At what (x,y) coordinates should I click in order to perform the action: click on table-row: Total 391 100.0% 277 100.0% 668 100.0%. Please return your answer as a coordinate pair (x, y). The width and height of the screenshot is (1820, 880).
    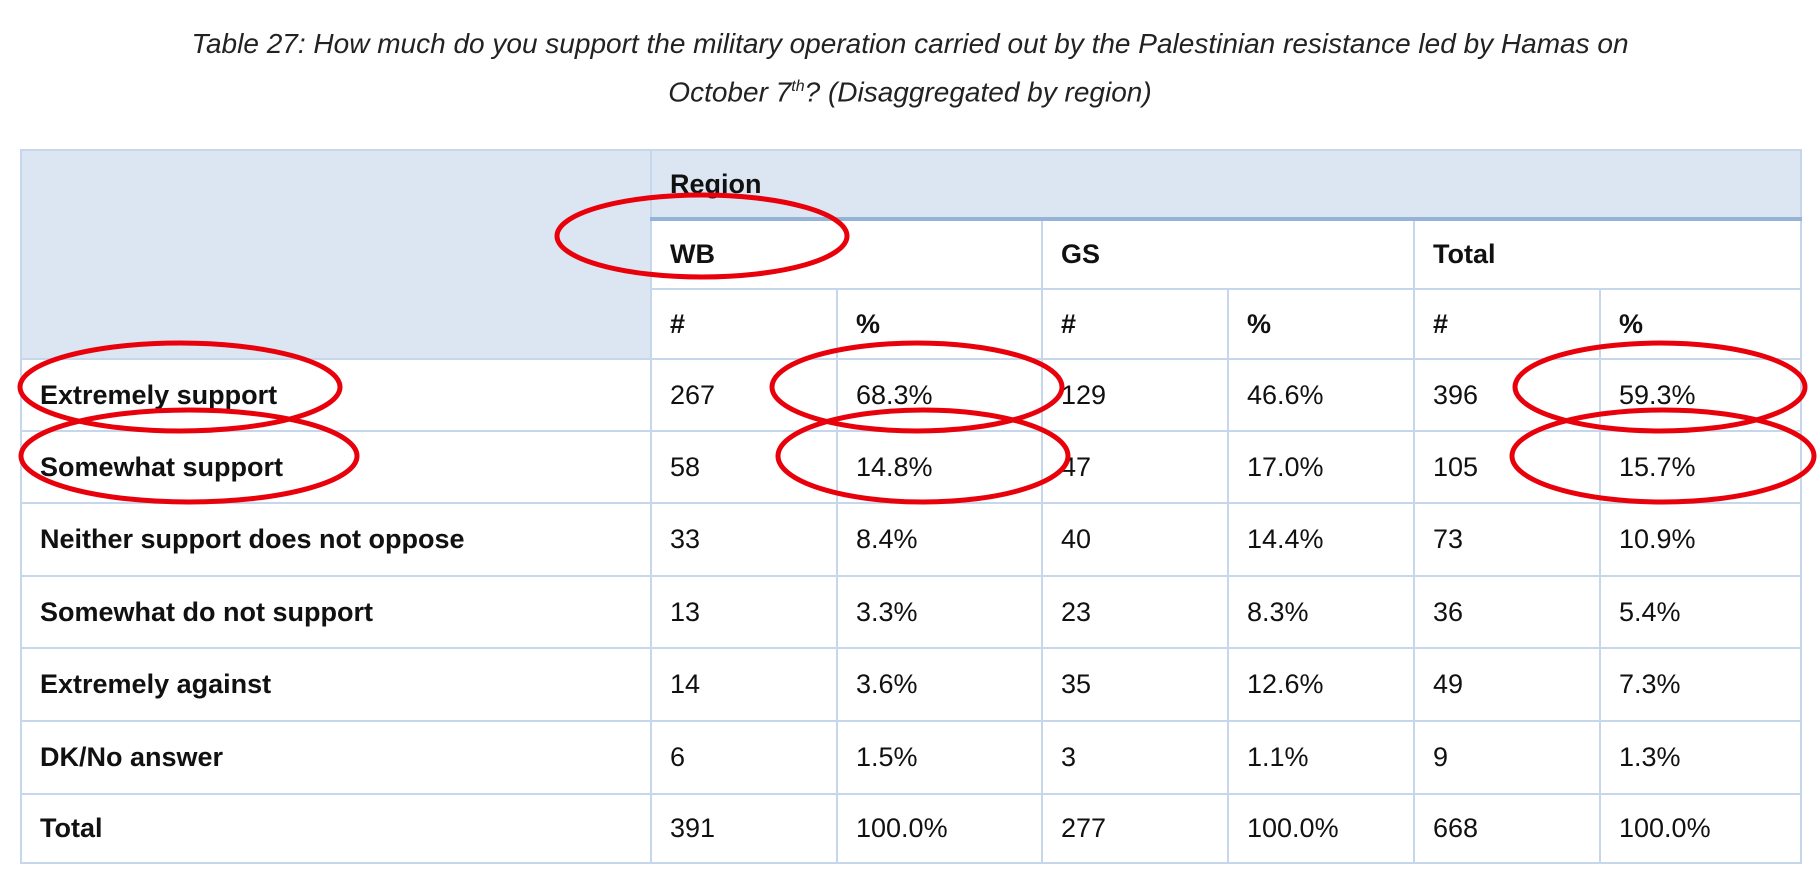
    Looking at the image, I should click on (911, 828).